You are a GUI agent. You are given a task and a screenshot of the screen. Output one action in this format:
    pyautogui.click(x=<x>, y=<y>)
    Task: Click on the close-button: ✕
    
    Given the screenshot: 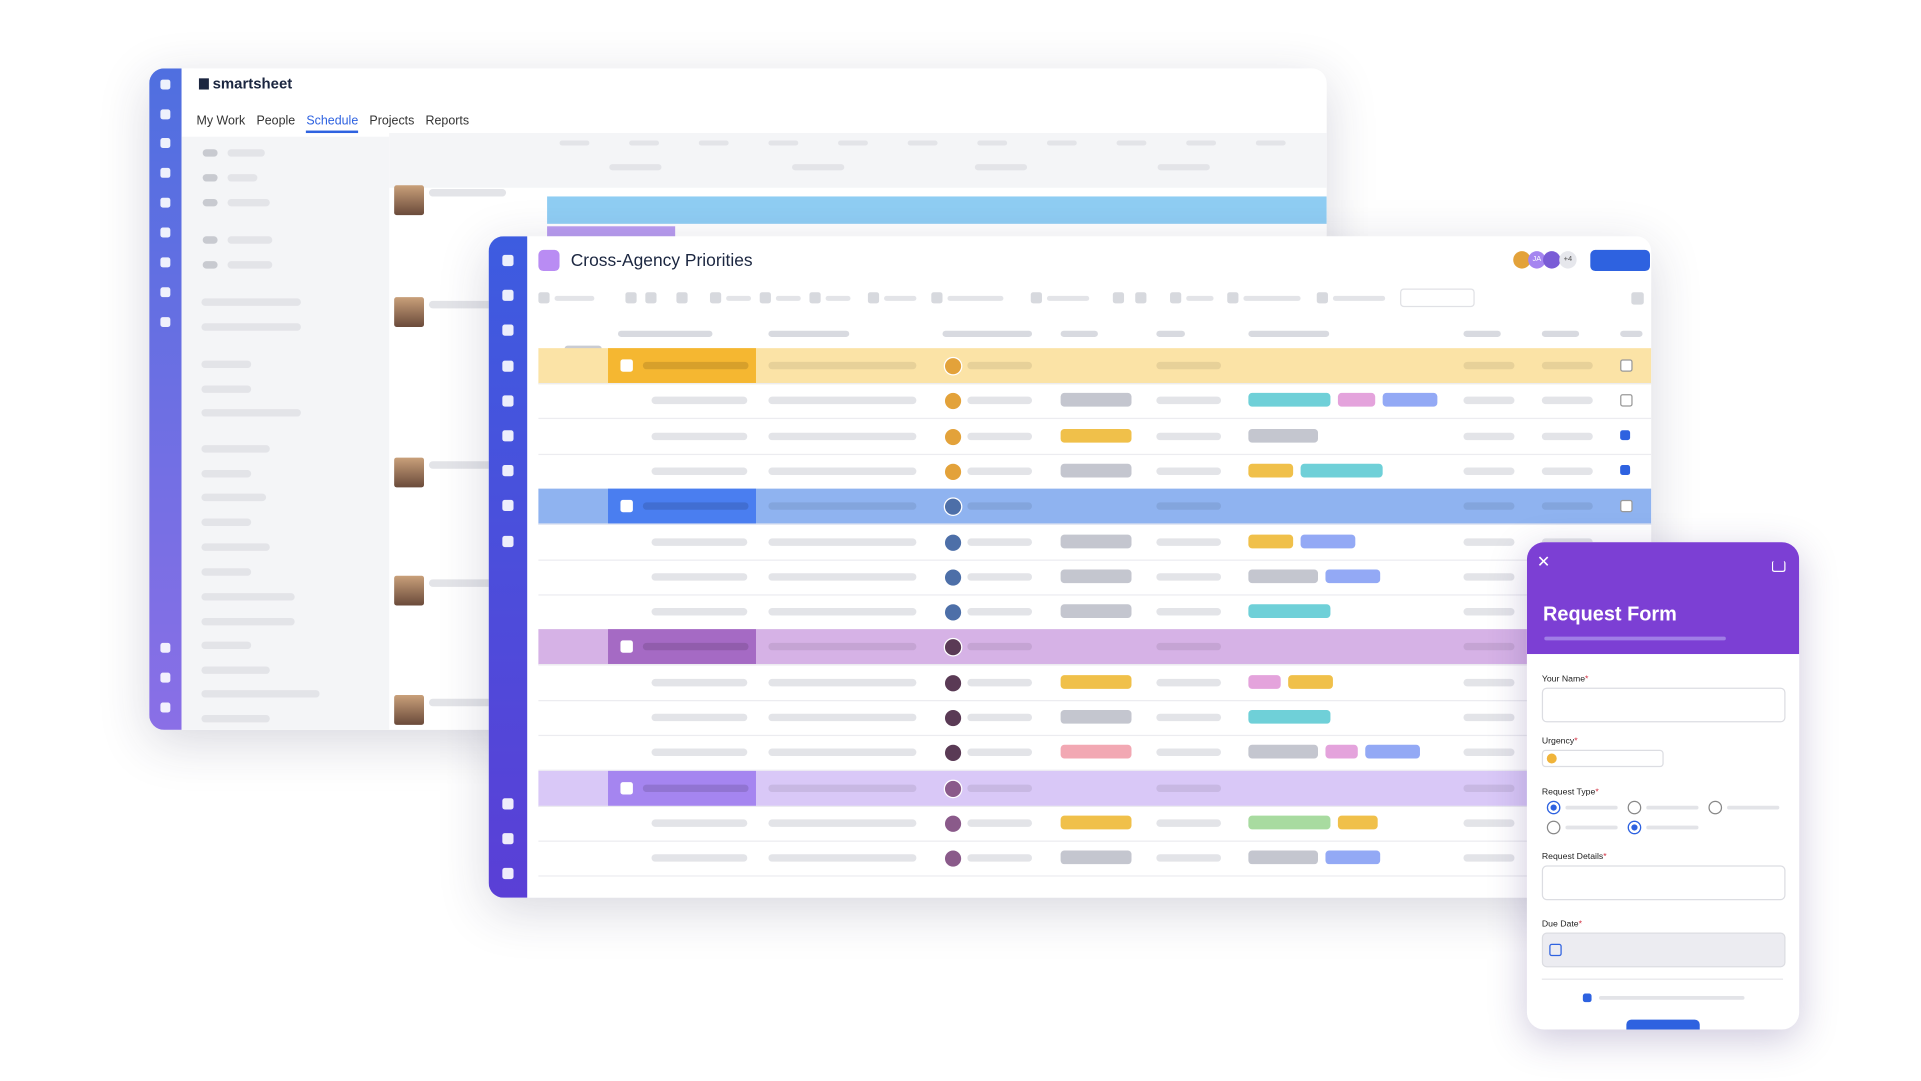 What is the action you would take?
    pyautogui.click(x=1543, y=561)
    